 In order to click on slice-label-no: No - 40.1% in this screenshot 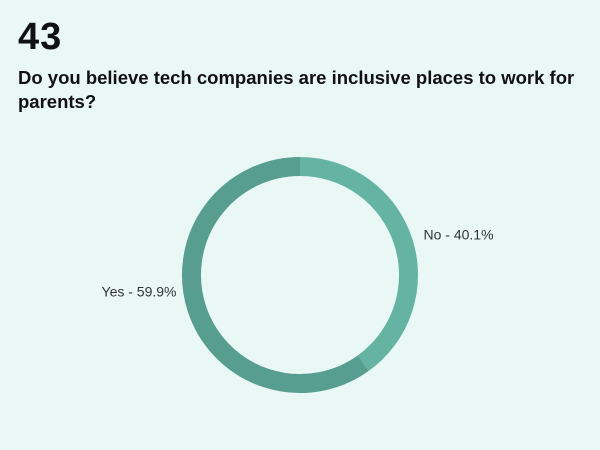, I will do `click(459, 235)`.